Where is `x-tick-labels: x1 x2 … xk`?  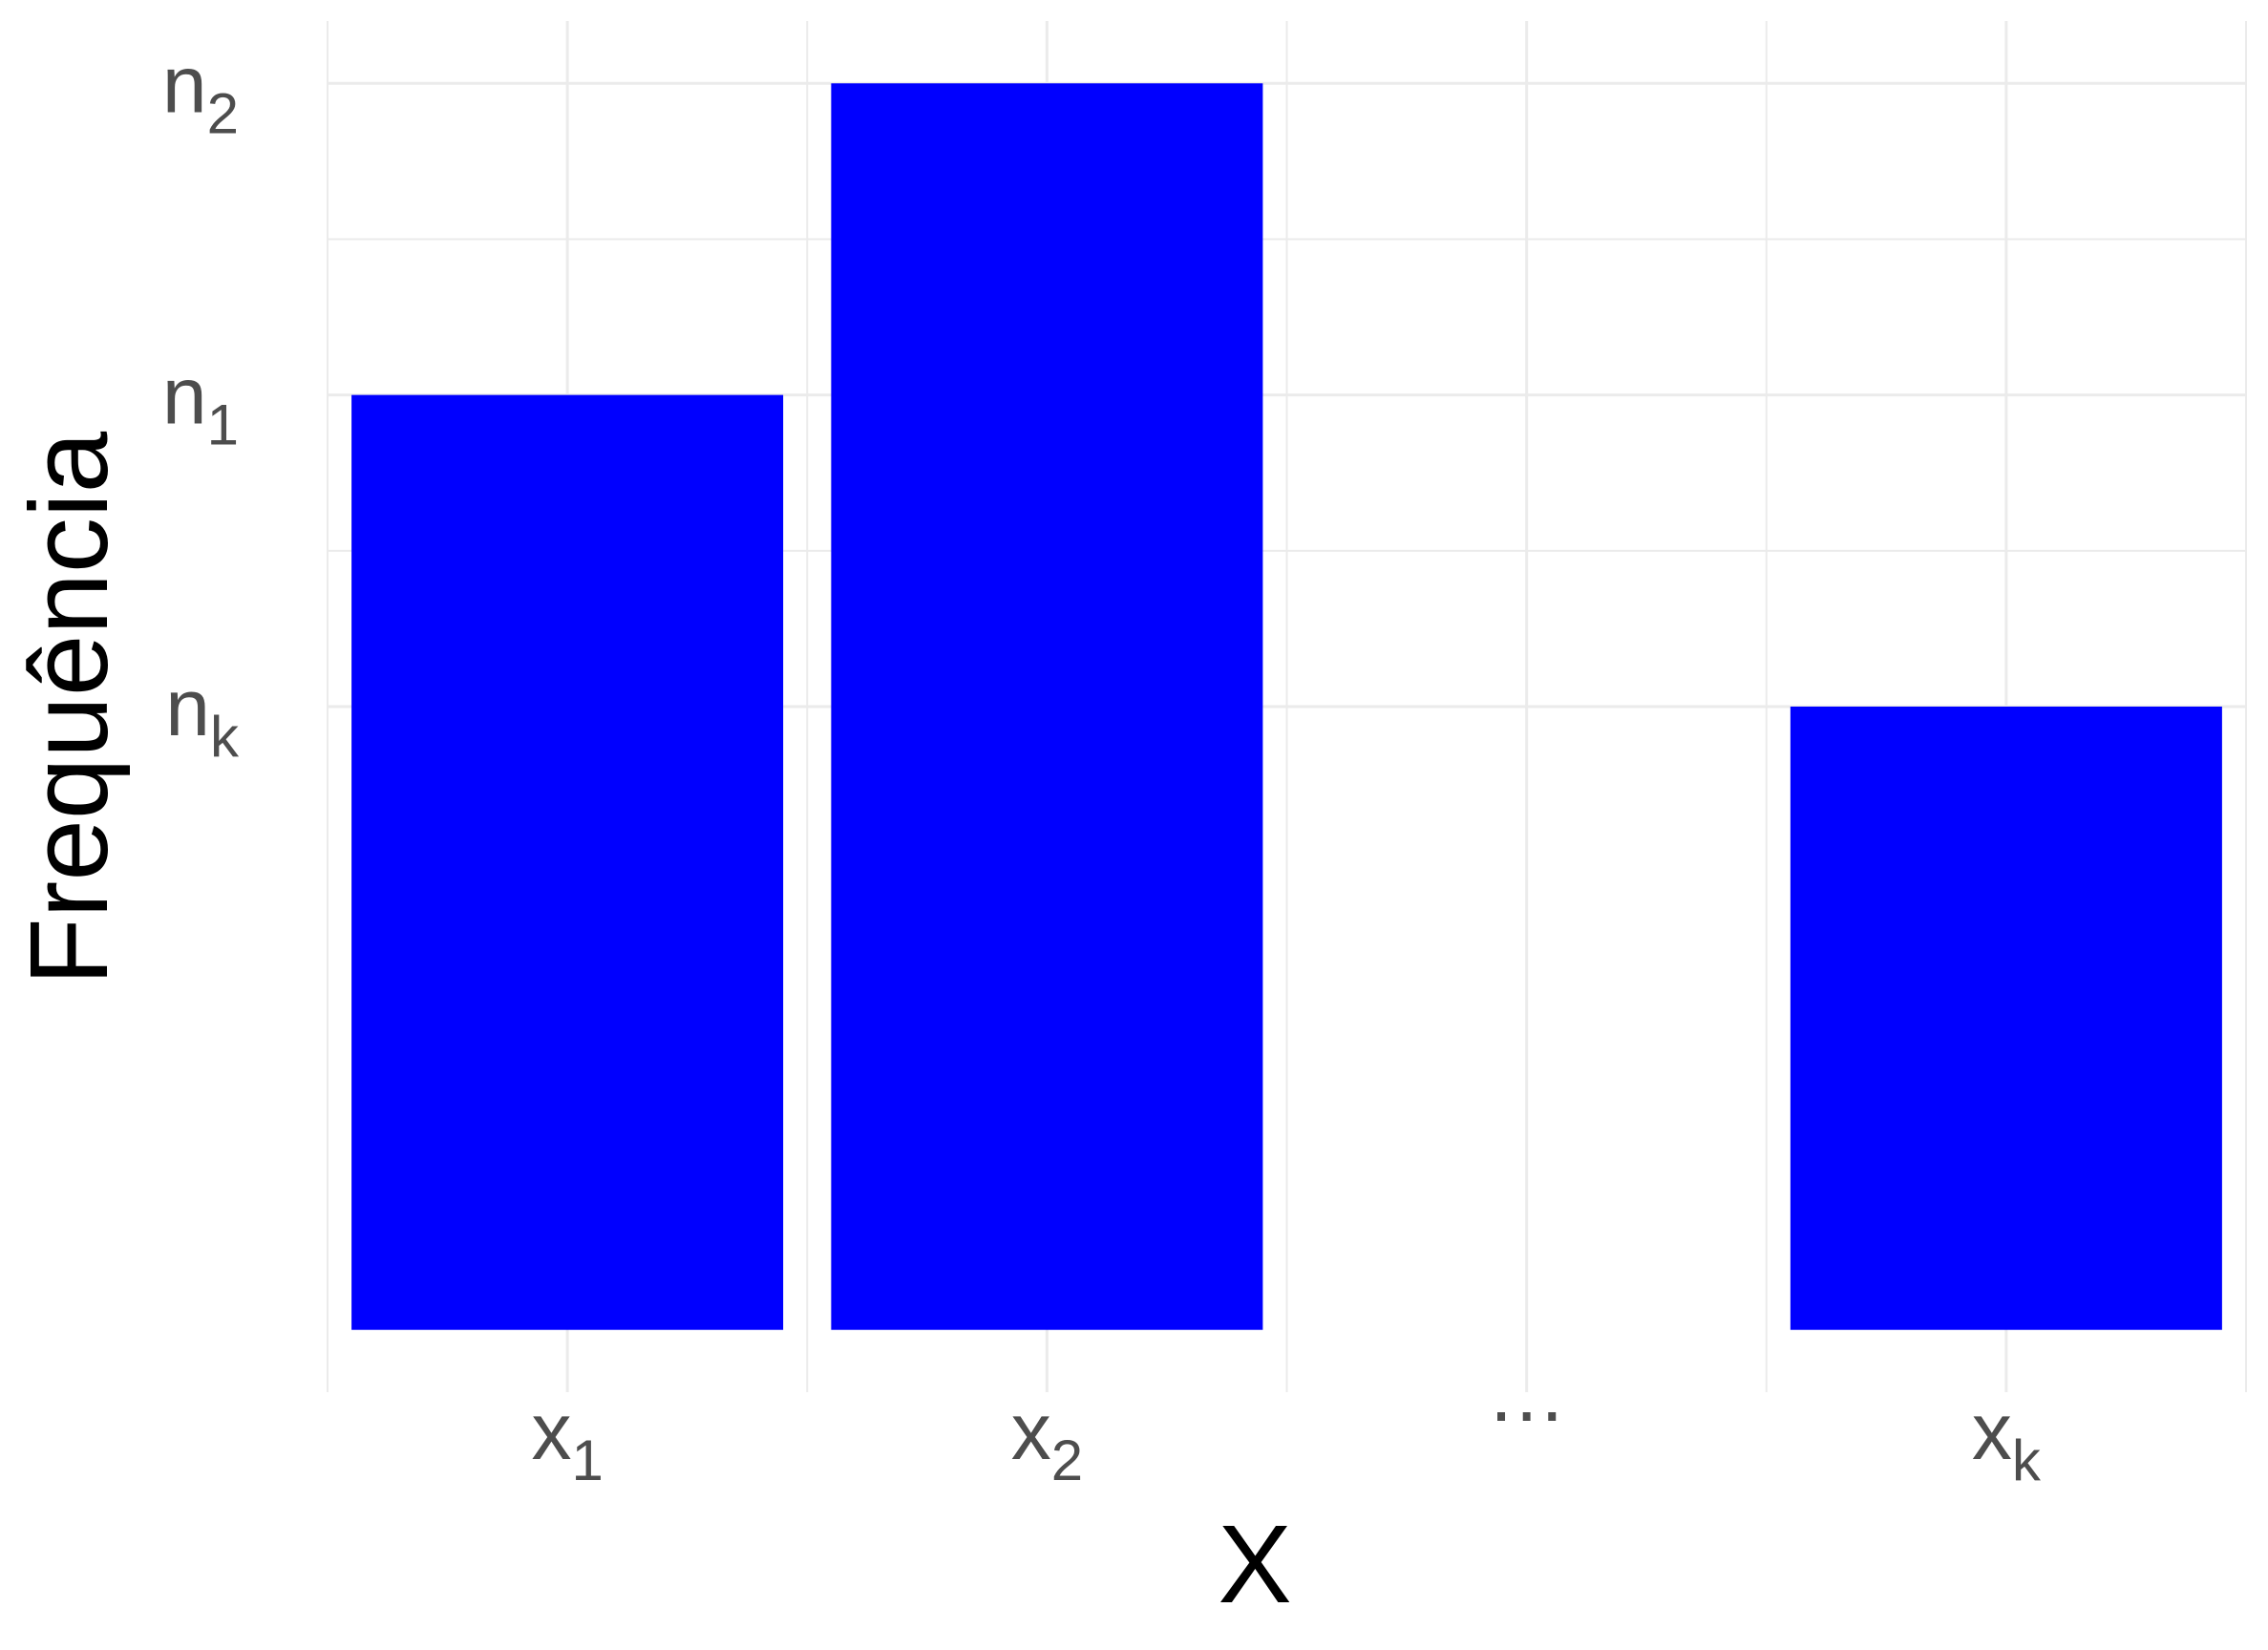 x-tick-labels: x1 x2 … xk is located at coordinates (1286, 1420).